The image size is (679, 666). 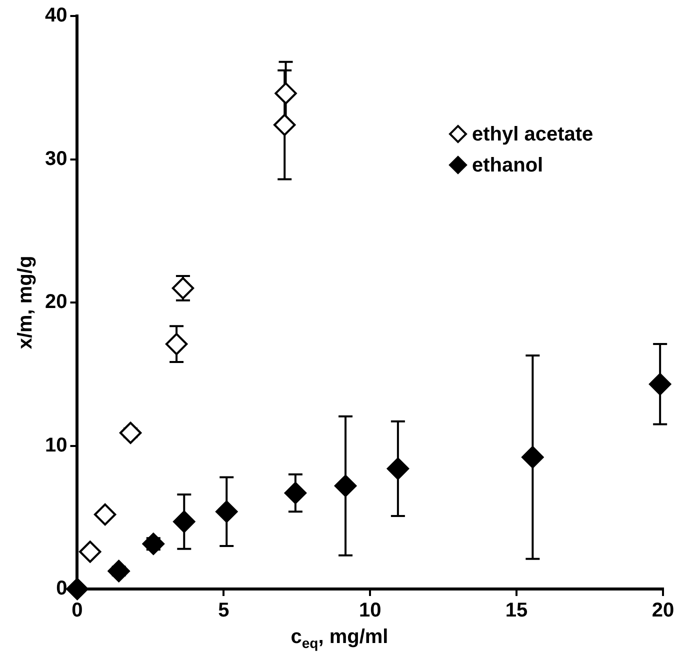 I want to click on x-tick-label: 0, so click(x=77, y=611).